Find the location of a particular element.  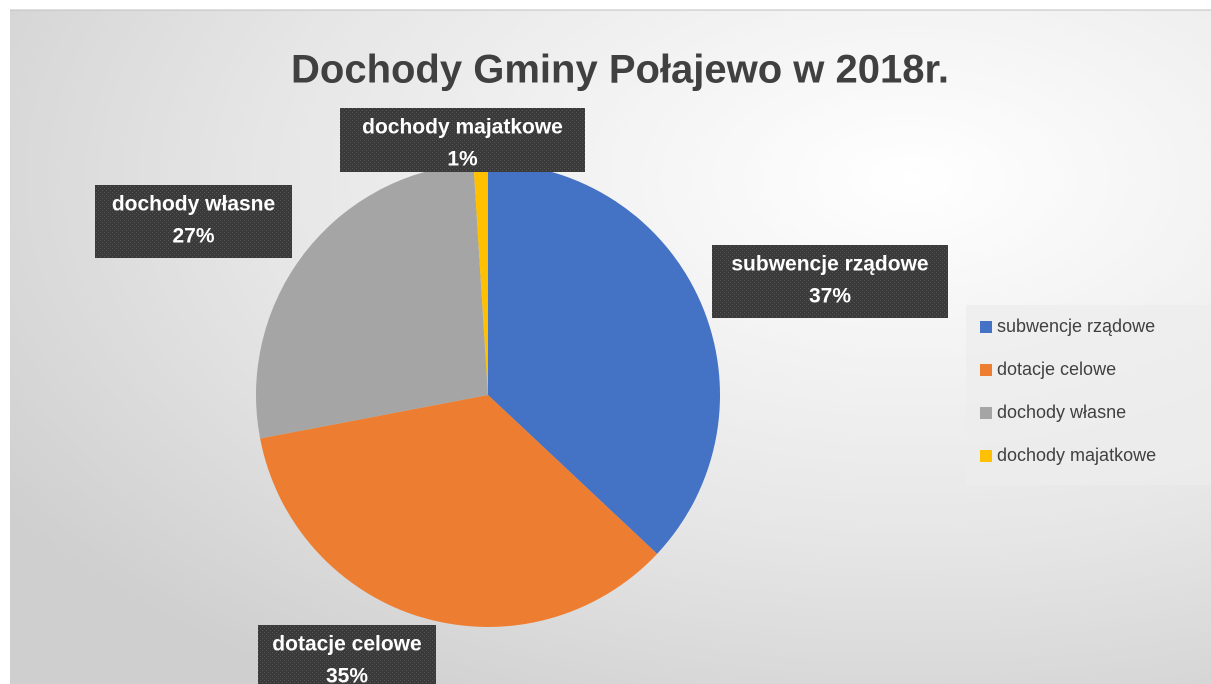

data-label-name: dotacje celowe is located at coordinates (346, 644).